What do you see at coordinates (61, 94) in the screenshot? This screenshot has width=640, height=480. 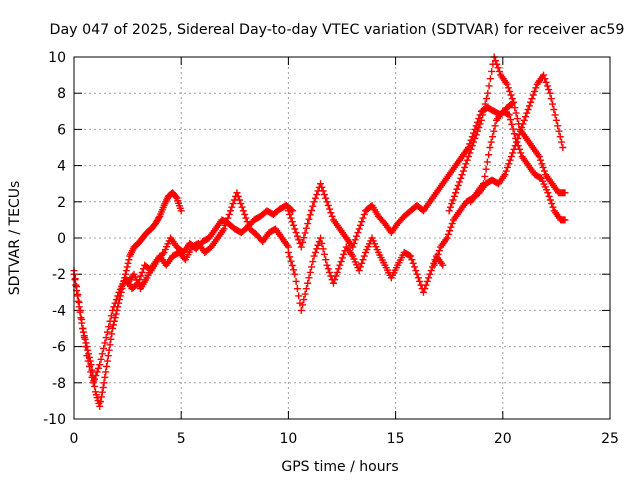 I see `y-tick-label: 8` at bounding box center [61, 94].